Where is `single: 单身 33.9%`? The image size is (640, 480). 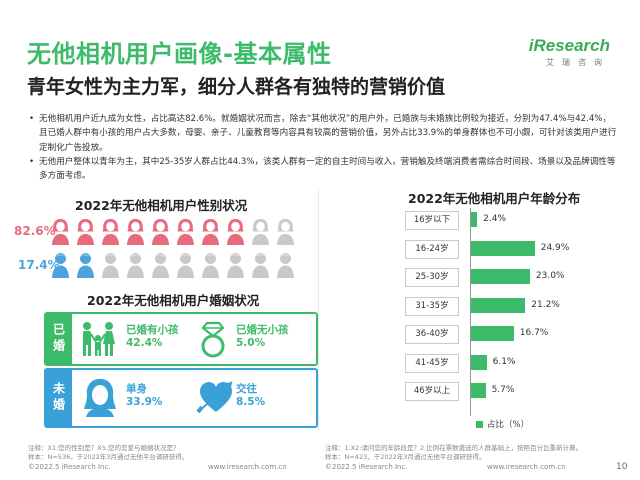
single: 单身 33.9% is located at coordinates (144, 396).